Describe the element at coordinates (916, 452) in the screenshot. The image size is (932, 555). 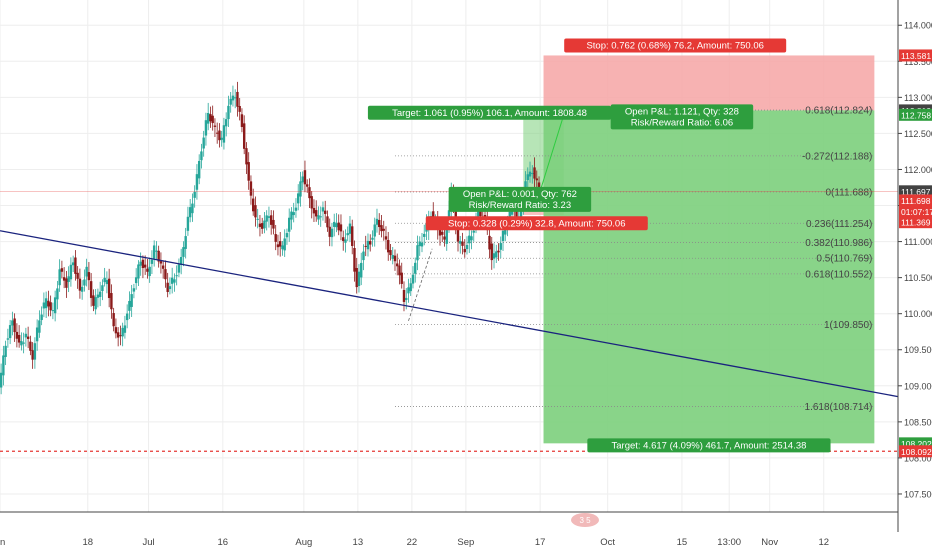
I see `price-badge: 108.092` at that location.